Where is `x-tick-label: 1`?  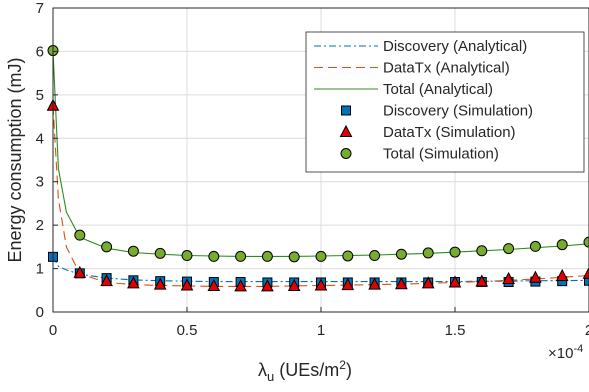 x-tick-label: 1 is located at coordinates (321, 330).